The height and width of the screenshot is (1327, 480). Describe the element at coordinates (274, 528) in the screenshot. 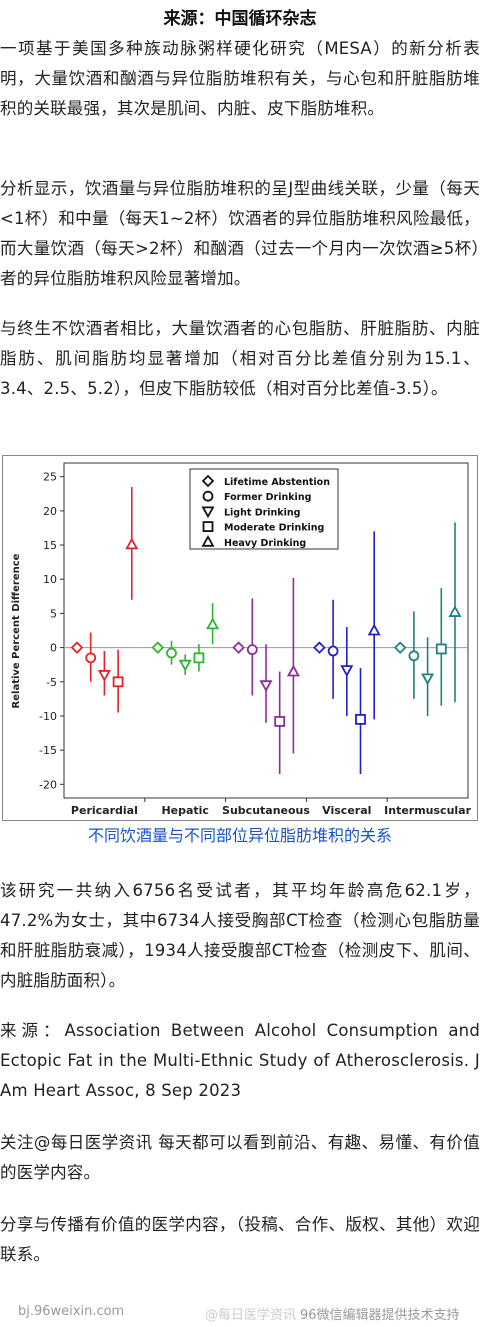

I see `legend-label: Moderate Drinking` at that location.